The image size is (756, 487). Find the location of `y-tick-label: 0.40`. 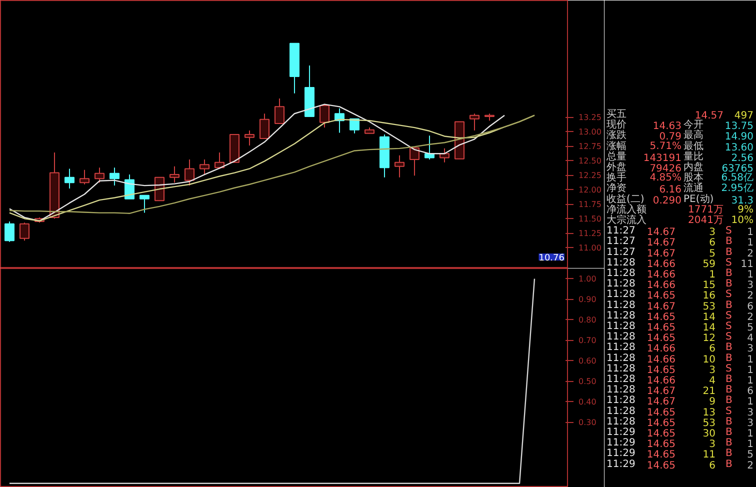

y-tick-label: 0.40 is located at coordinates (587, 402).